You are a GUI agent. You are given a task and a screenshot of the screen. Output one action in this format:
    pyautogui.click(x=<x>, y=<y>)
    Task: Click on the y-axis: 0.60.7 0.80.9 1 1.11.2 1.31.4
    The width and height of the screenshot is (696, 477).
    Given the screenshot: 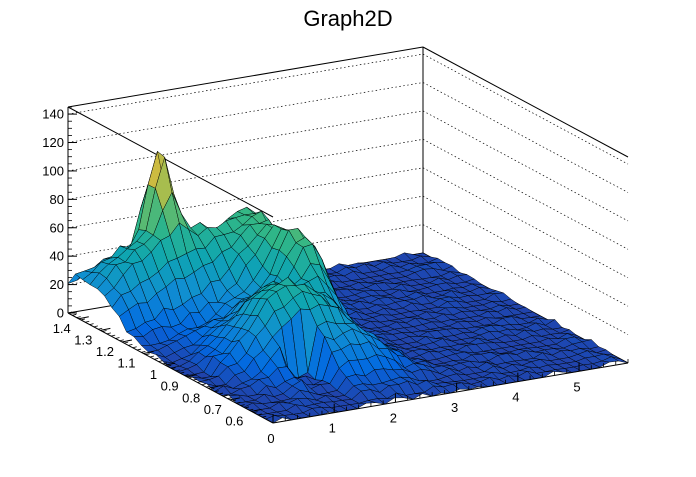 What is the action you would take?
    pyautogui.click(x=160, y=369)
    